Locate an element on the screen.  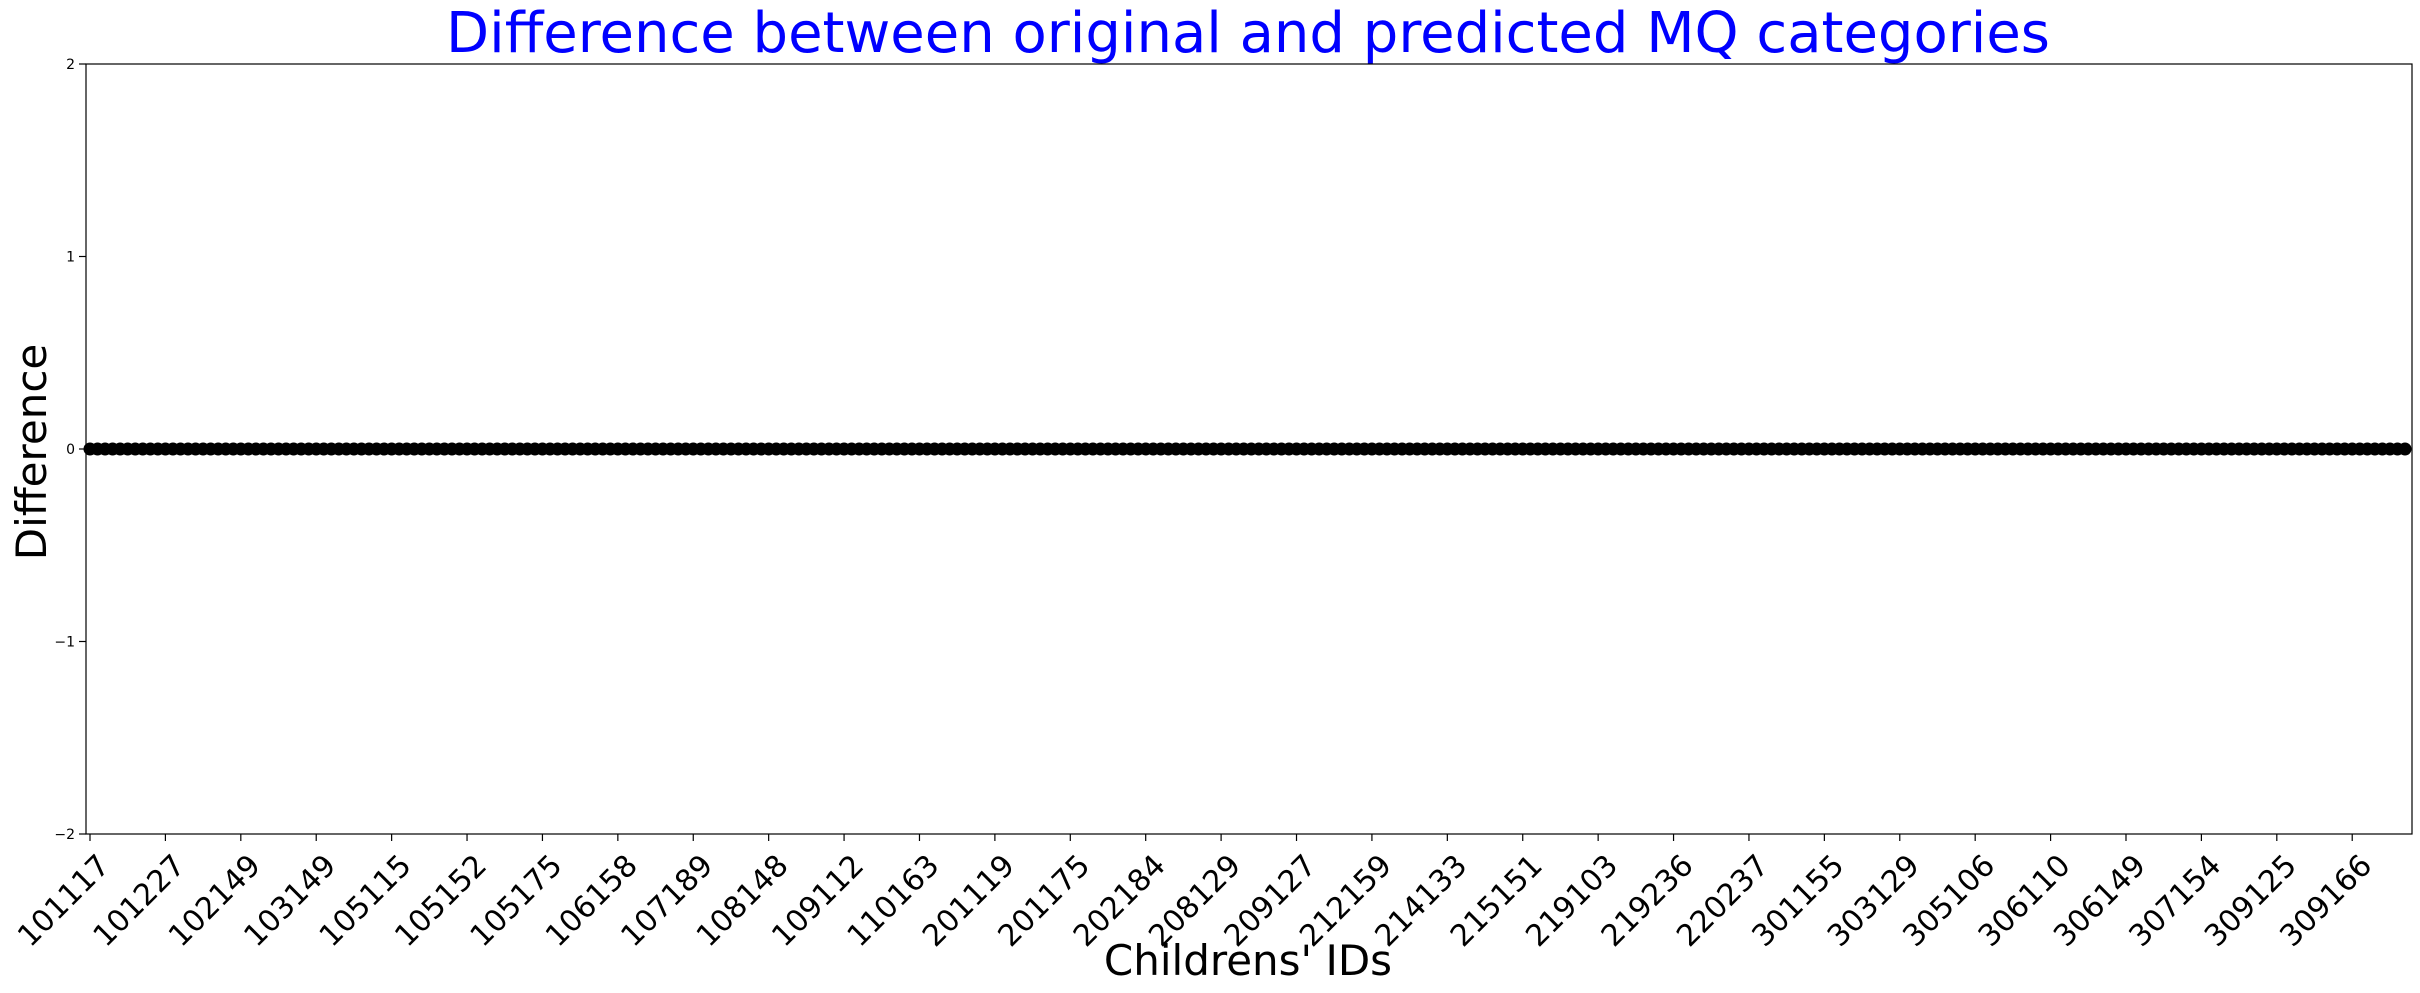
y-tick-label: 0 is located at coordinates (70, 450).